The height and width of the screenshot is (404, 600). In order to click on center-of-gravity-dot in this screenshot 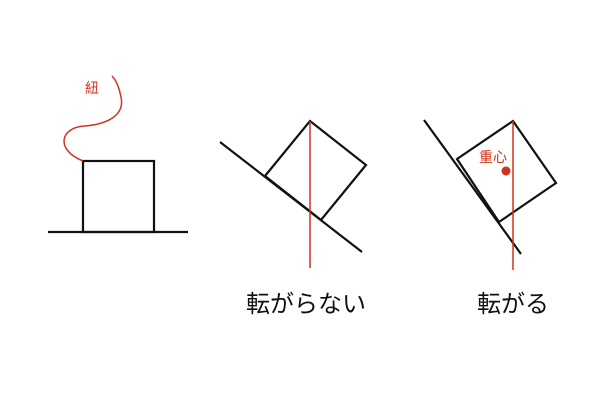, I will do `click(506, 171)`.